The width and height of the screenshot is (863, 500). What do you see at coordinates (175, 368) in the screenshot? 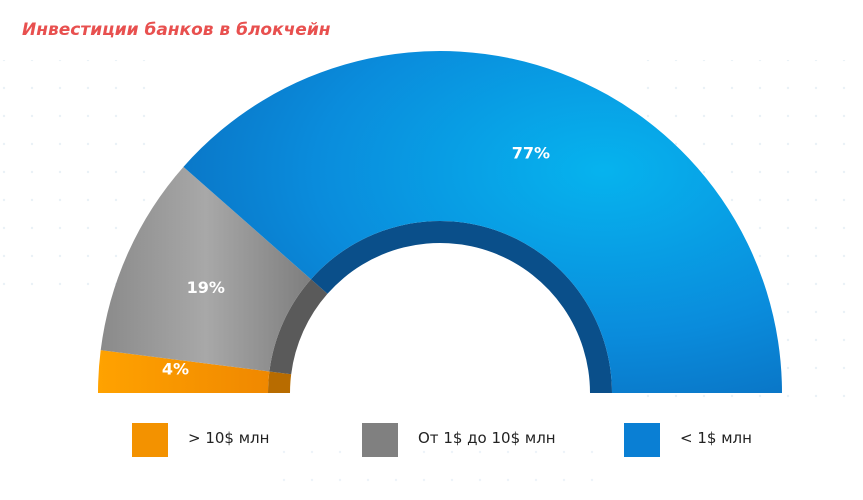
I see `value-label-over-10m: 4%` at bounding box center [175, 368].